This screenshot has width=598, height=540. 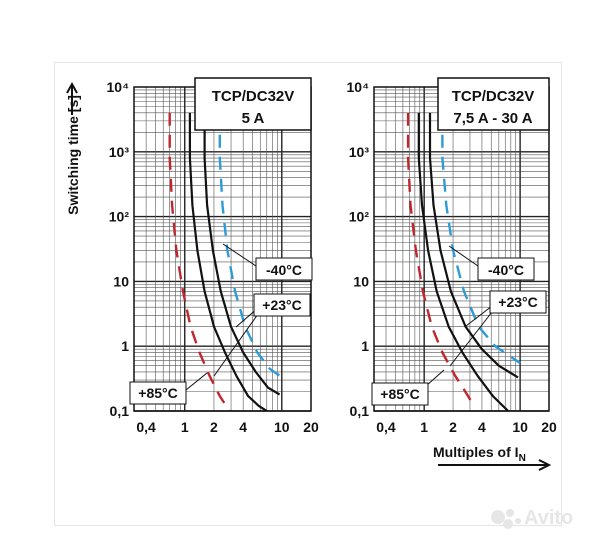 What do you see at coordinates (253, 96) in the screenshot?
I see `chart-left-title: TCP/DC32V` at bounding box center [253, 96].